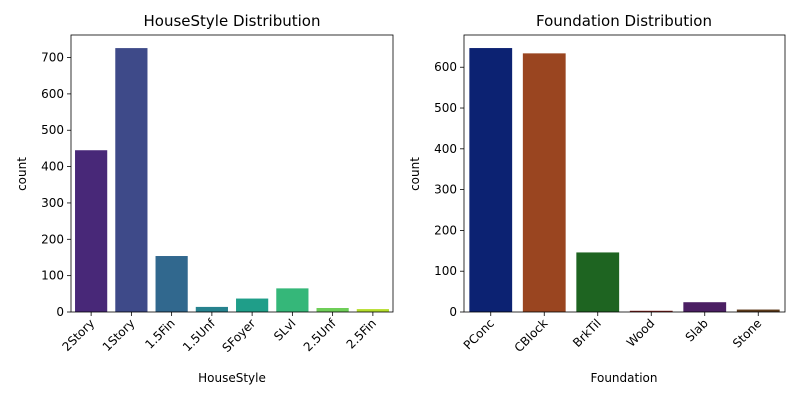 The width and height of the screenshot is (800, 400). I want to click on bar-cblock, so click(544, 183).